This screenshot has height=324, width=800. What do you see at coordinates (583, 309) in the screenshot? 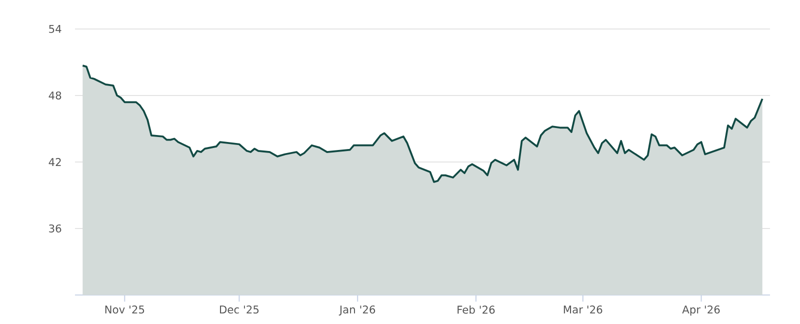
I see `x-tick-label: Mar '26` at bounding box center [583, 309].